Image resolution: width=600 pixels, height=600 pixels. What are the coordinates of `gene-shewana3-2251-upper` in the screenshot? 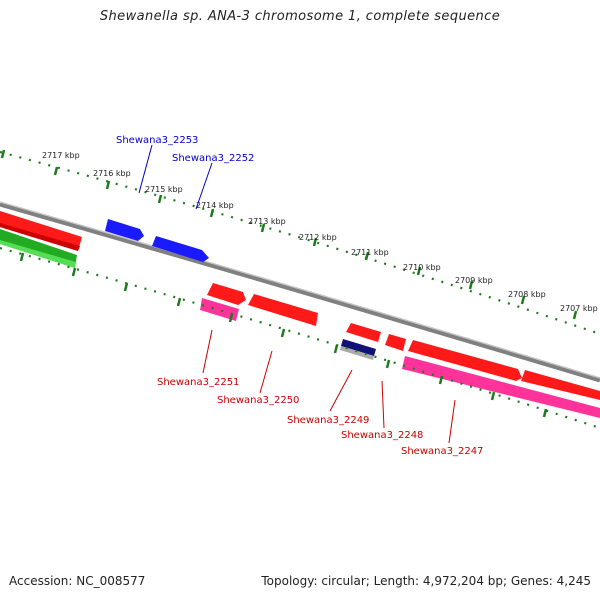 It's located at (226, 294).